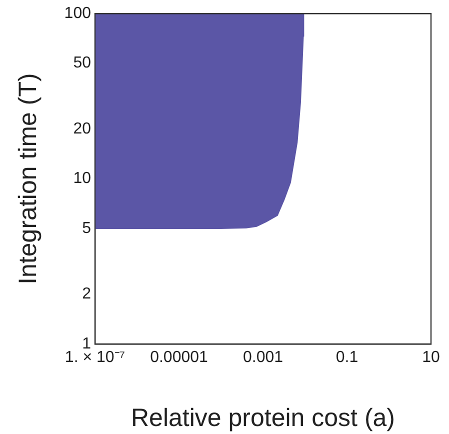 The image size is (449, 434). Describe the element at coordinates (263, 418) in the screenshot. I see `x-axis-title: Relative protein cost (a)` at that location.